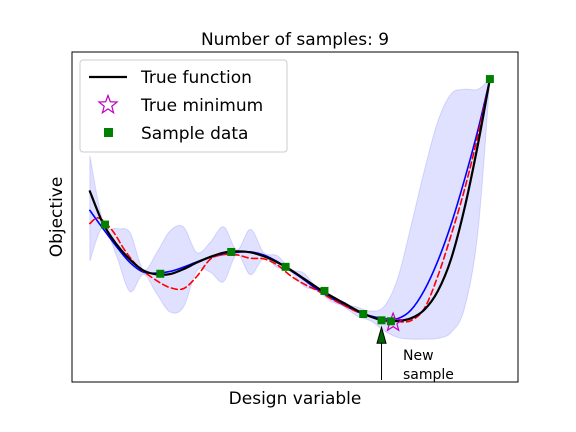 This screenshot has height=432, width=576. What do you see at coordinates (295, 40) in the screenshot?
I see `chart-title: Number of samples: 9` at bounding box center [295, 40].